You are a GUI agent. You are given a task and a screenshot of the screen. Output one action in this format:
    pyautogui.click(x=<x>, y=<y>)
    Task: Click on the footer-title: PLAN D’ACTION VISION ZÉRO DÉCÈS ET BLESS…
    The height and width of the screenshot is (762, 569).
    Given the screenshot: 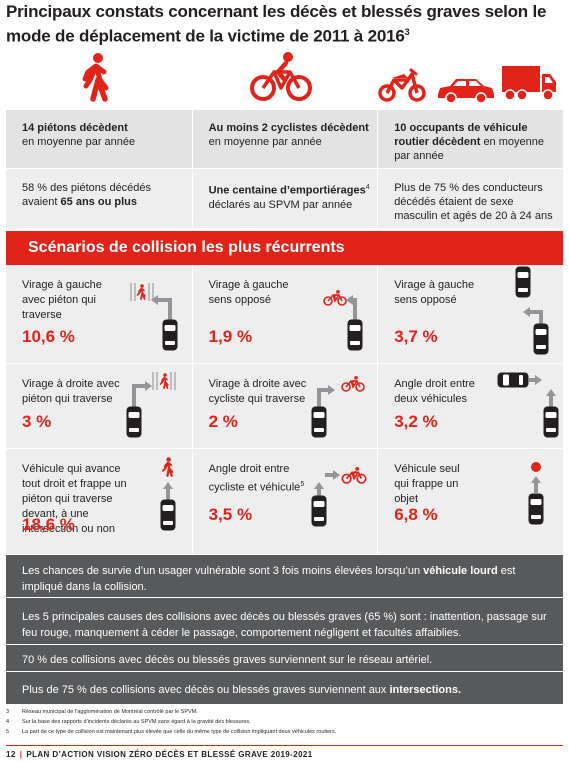 What is the action you would take?
    pyautogui.click(x=169, y=754)
    